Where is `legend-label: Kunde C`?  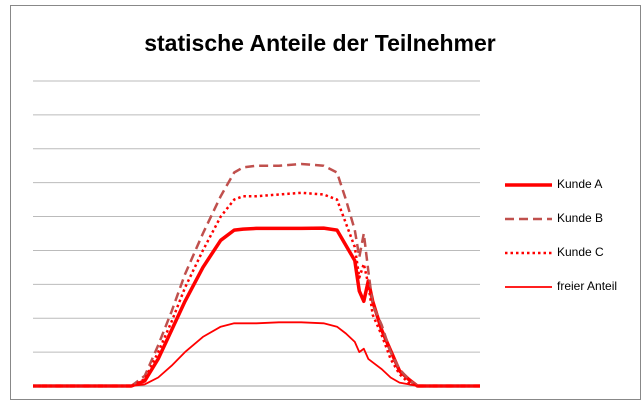 legend-label: Kunde C is located at coordinates (580, 252).